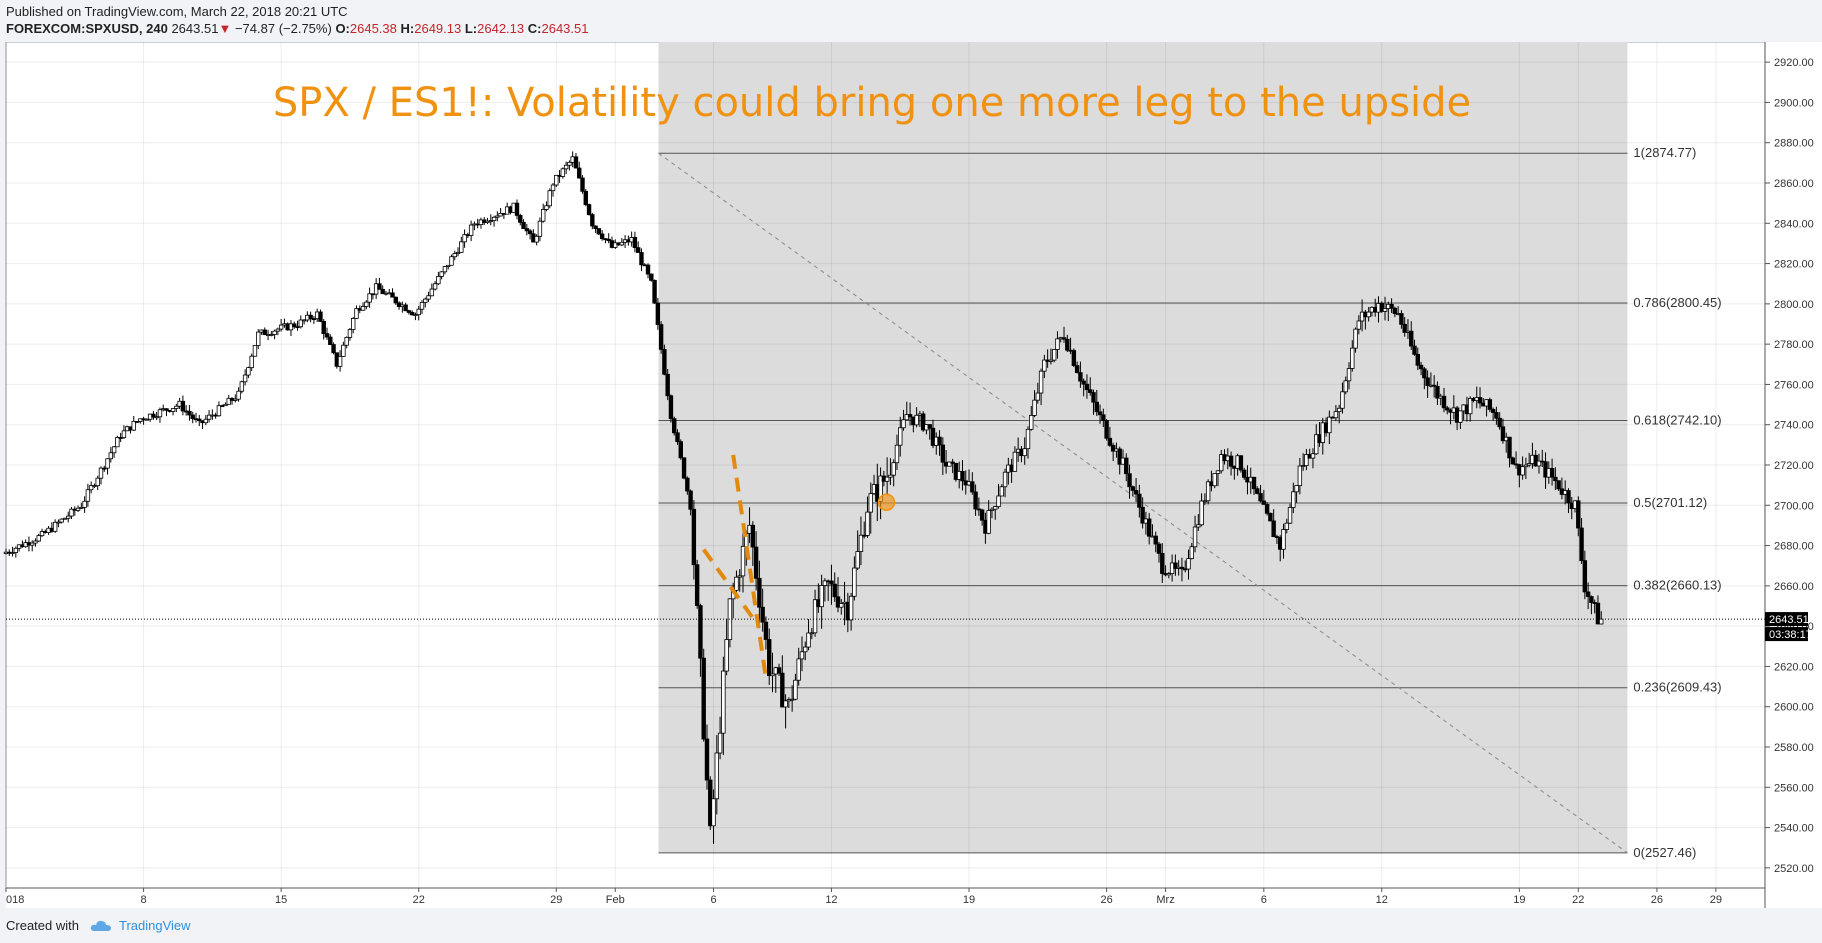 This screenshot has width=1822, height=943. What do you see at coordinates (969, 900) in the screenshot?
I see `x-tick-label: 19` at bounding box center [969, 900].